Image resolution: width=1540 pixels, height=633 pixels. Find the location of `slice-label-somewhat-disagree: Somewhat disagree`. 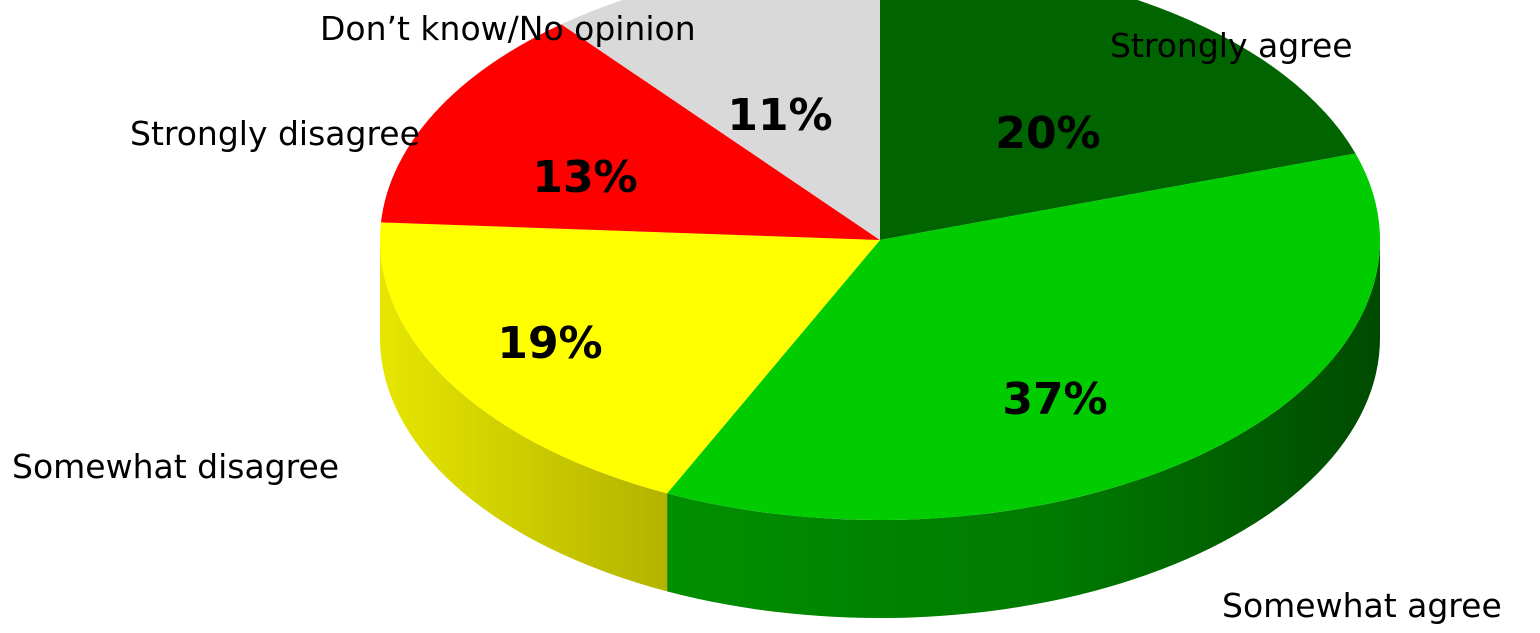

slice-label-somewhat-disagree: Somewhat disagree is located at coordinates (175, 466).